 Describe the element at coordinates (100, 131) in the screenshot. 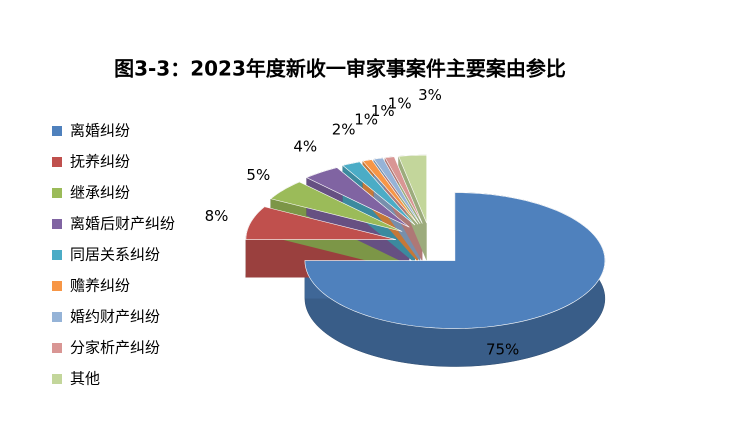

I see `legend-label: 离婚纠纷` at that location.